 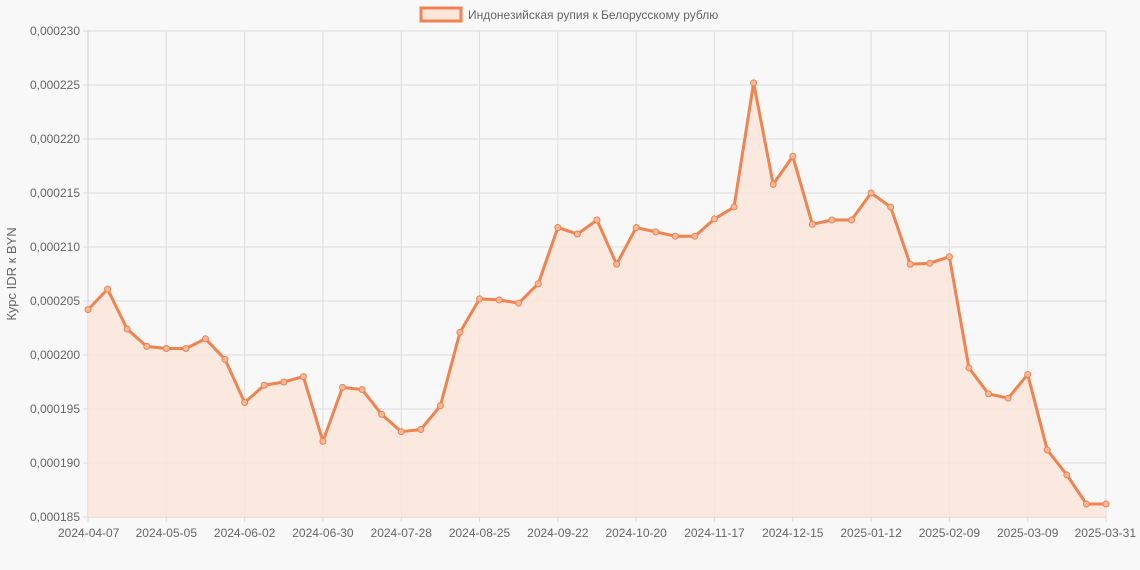 What do you see at coordinates (950, 533) in the screenshot?
I see `x-tick-label: 2025-02-09` at bounding box center [950, 533].